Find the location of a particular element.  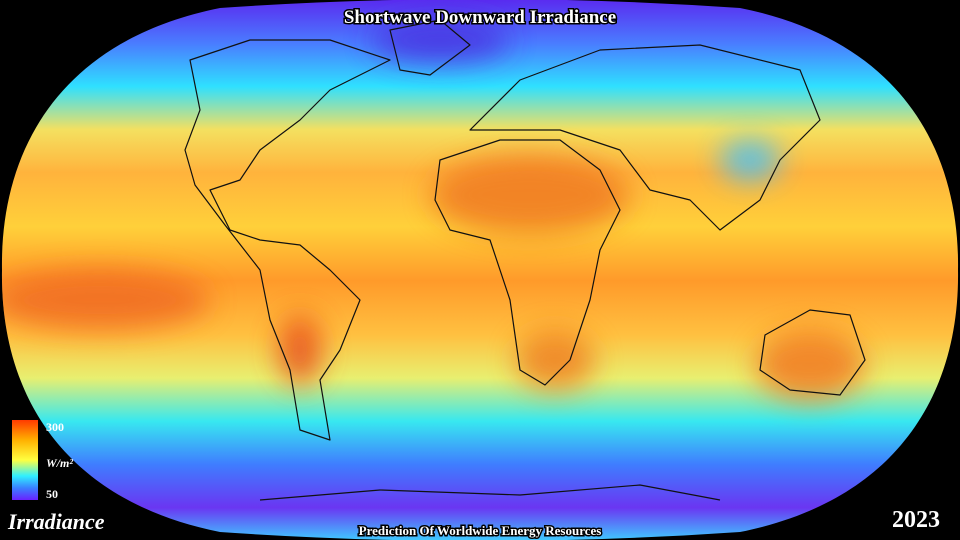

colorbar-max: 300 is located at coordinates (55, 427).